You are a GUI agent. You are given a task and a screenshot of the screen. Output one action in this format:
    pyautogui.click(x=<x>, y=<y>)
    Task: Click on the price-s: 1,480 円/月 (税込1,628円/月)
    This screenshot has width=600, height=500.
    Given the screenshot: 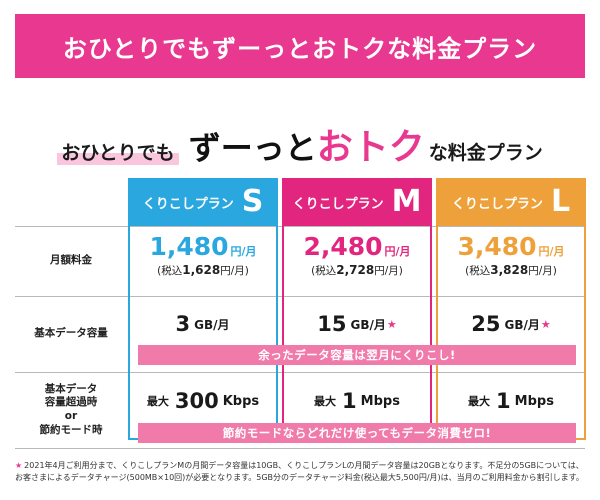 What is the action you would take?
    pyautogui.click(x=203, y=261)
    